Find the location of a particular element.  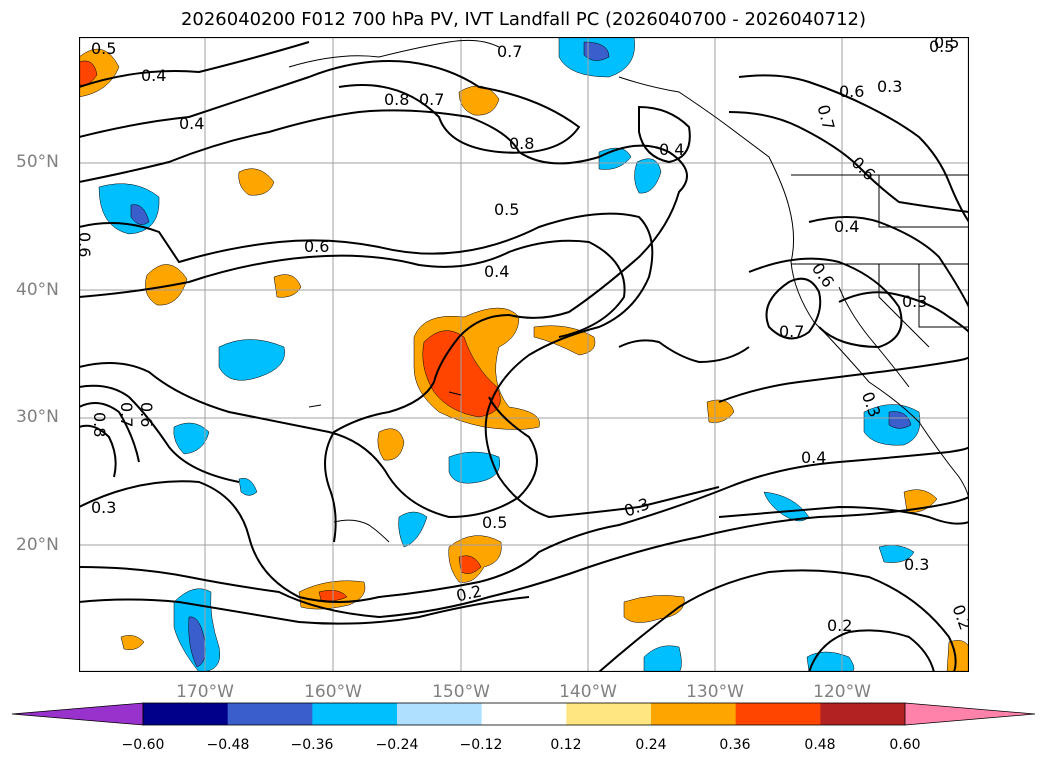

lon-label-150w: 150°W is located at coordinates (461, 692).